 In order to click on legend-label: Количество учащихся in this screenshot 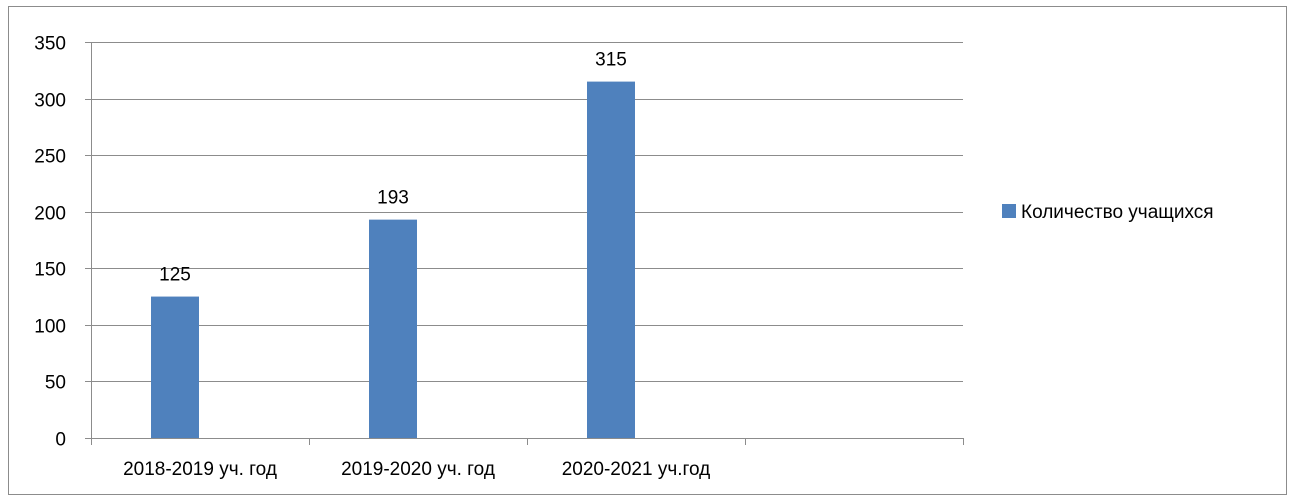, I will do `click(1117, 212)`.